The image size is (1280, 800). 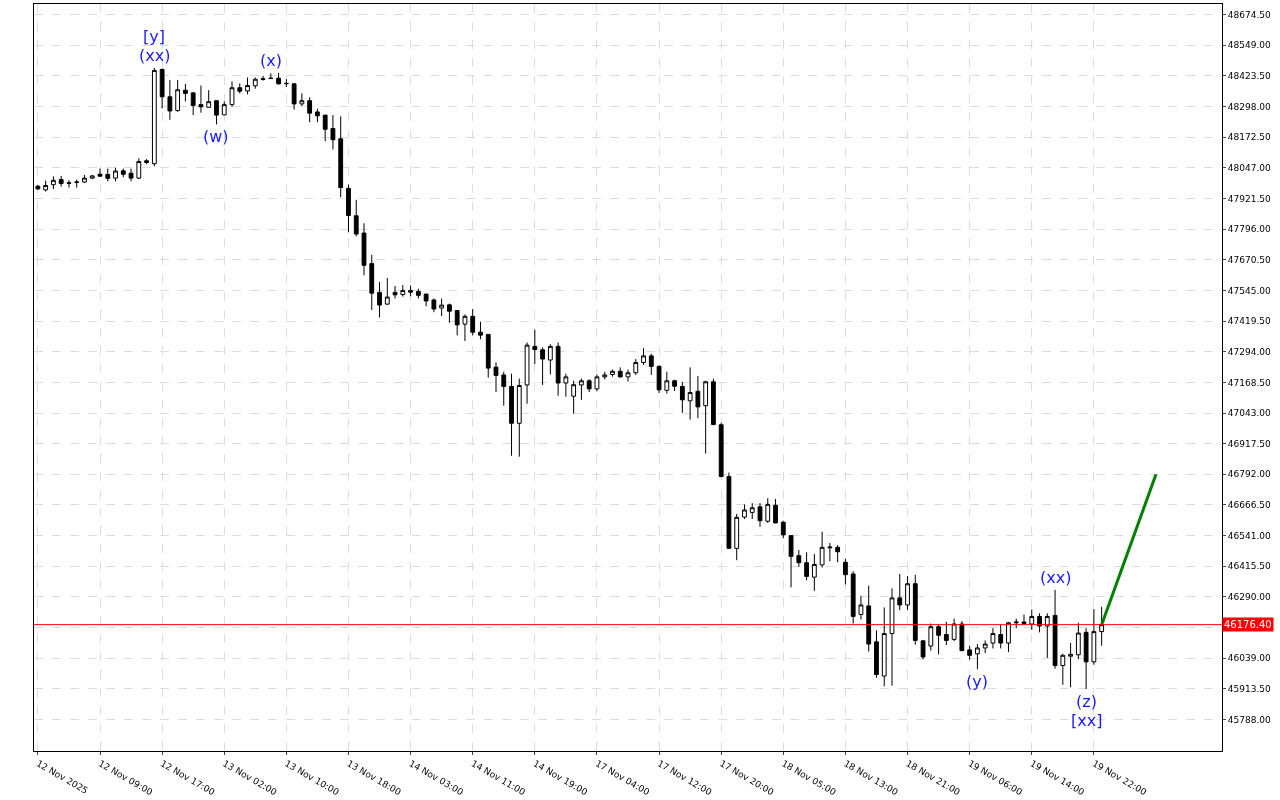 What do you see at coordinates (1086, 701) in the screenshot?
I see `annotation: (z)` at bounding box center [1086, 701].